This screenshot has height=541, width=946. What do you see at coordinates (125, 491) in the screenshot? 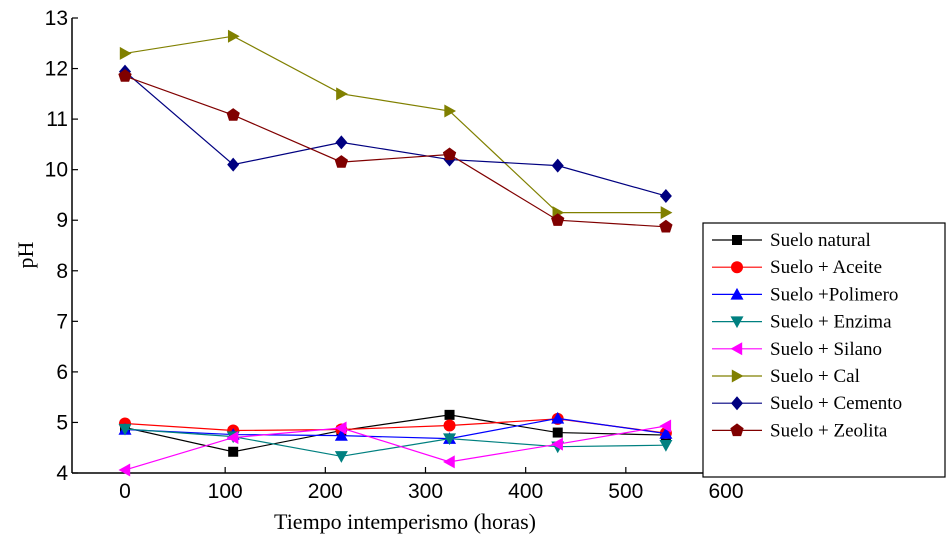
I see `x-tick-label: 0` at bounding box center [125, 491].